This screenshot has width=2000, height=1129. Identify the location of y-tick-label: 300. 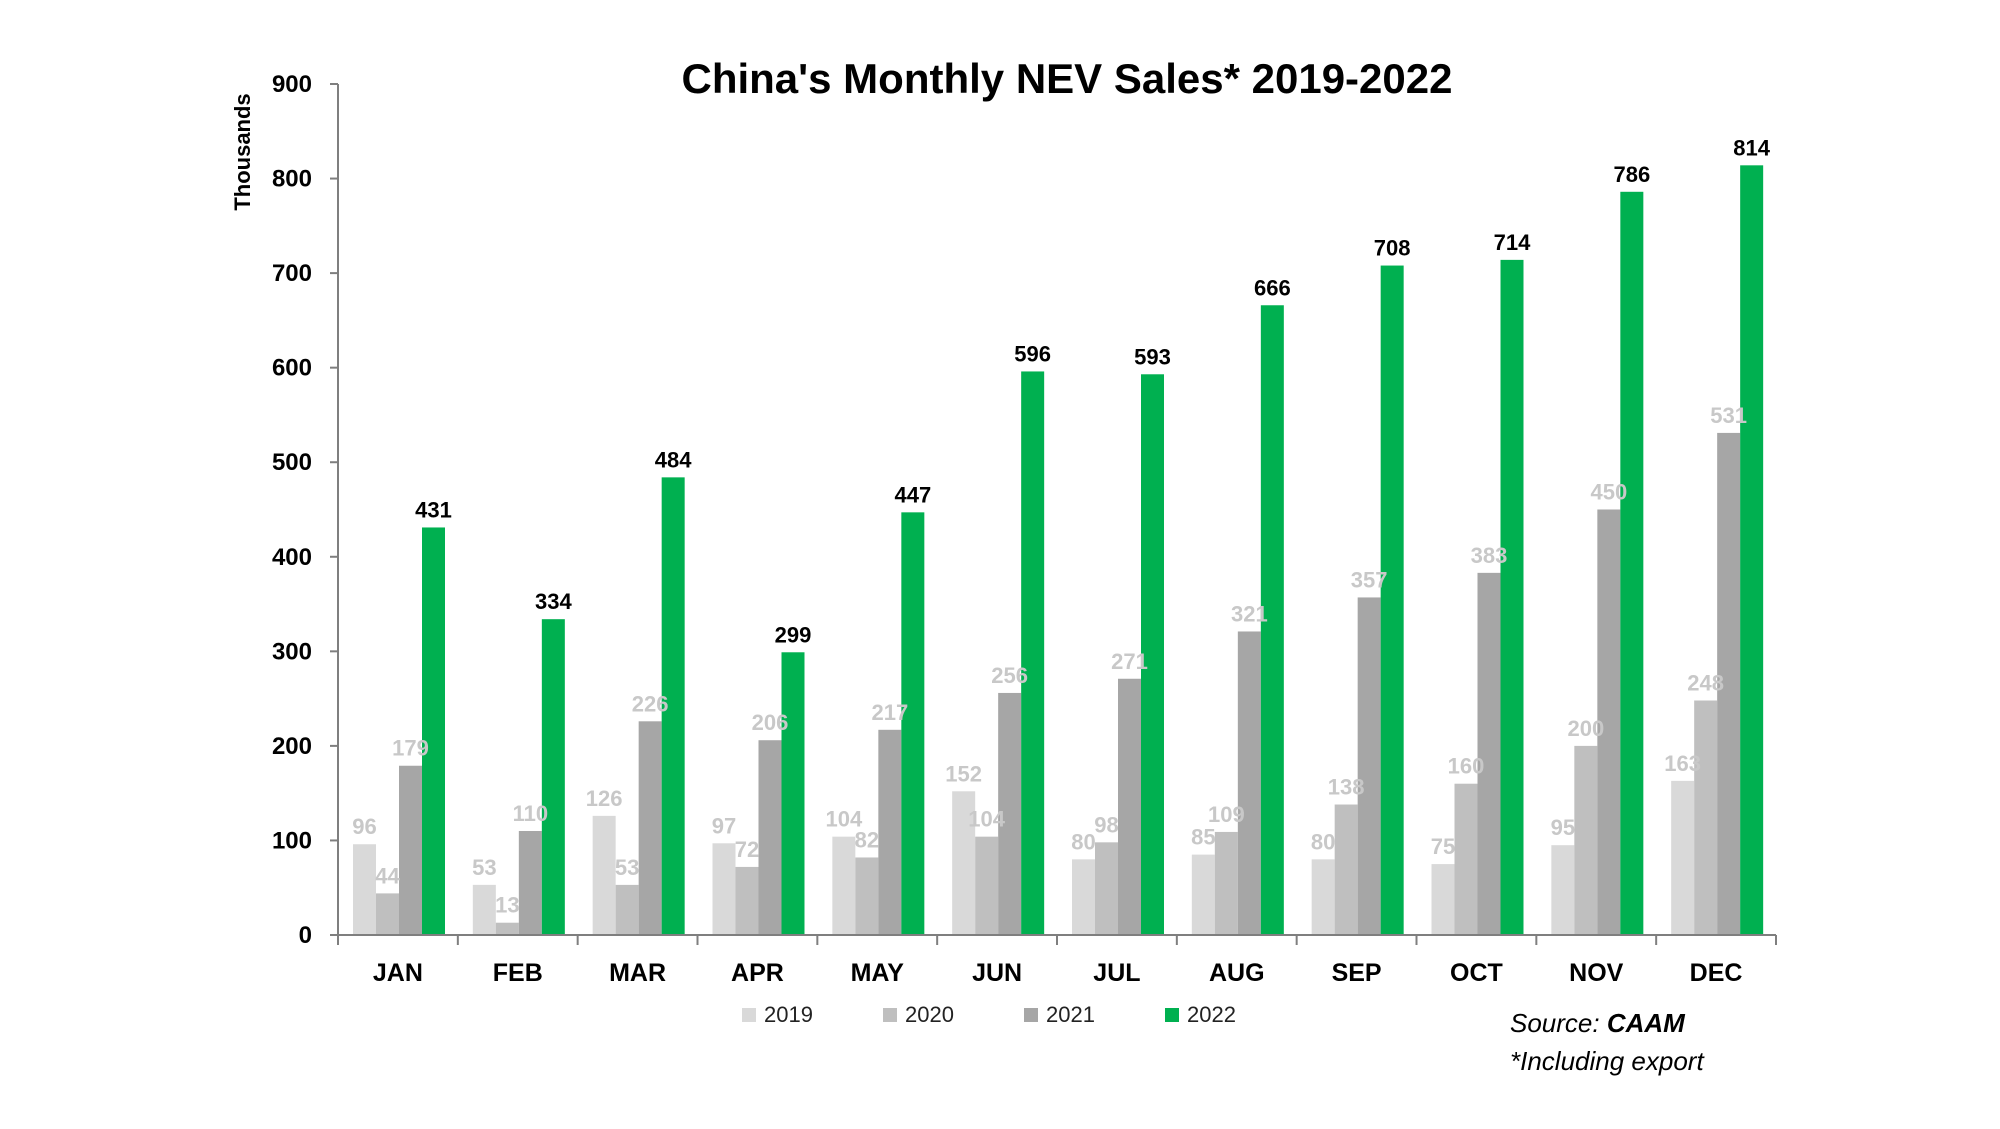
(292, 651).